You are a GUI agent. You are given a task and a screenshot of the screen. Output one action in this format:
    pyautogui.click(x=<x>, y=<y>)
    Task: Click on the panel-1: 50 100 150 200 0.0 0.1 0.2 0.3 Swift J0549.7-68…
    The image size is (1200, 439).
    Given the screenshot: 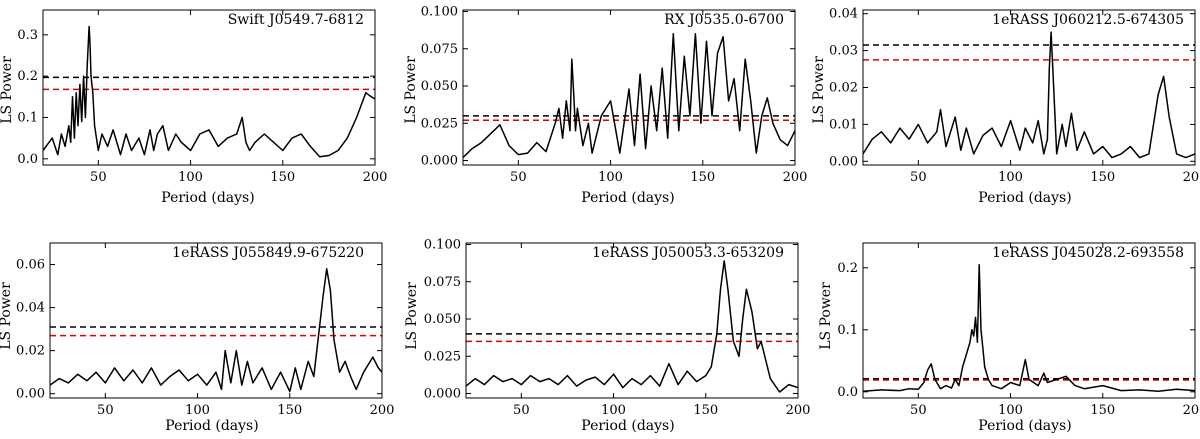 What is the action you would take?
    pyautogui.click(x=194, y=107)
    